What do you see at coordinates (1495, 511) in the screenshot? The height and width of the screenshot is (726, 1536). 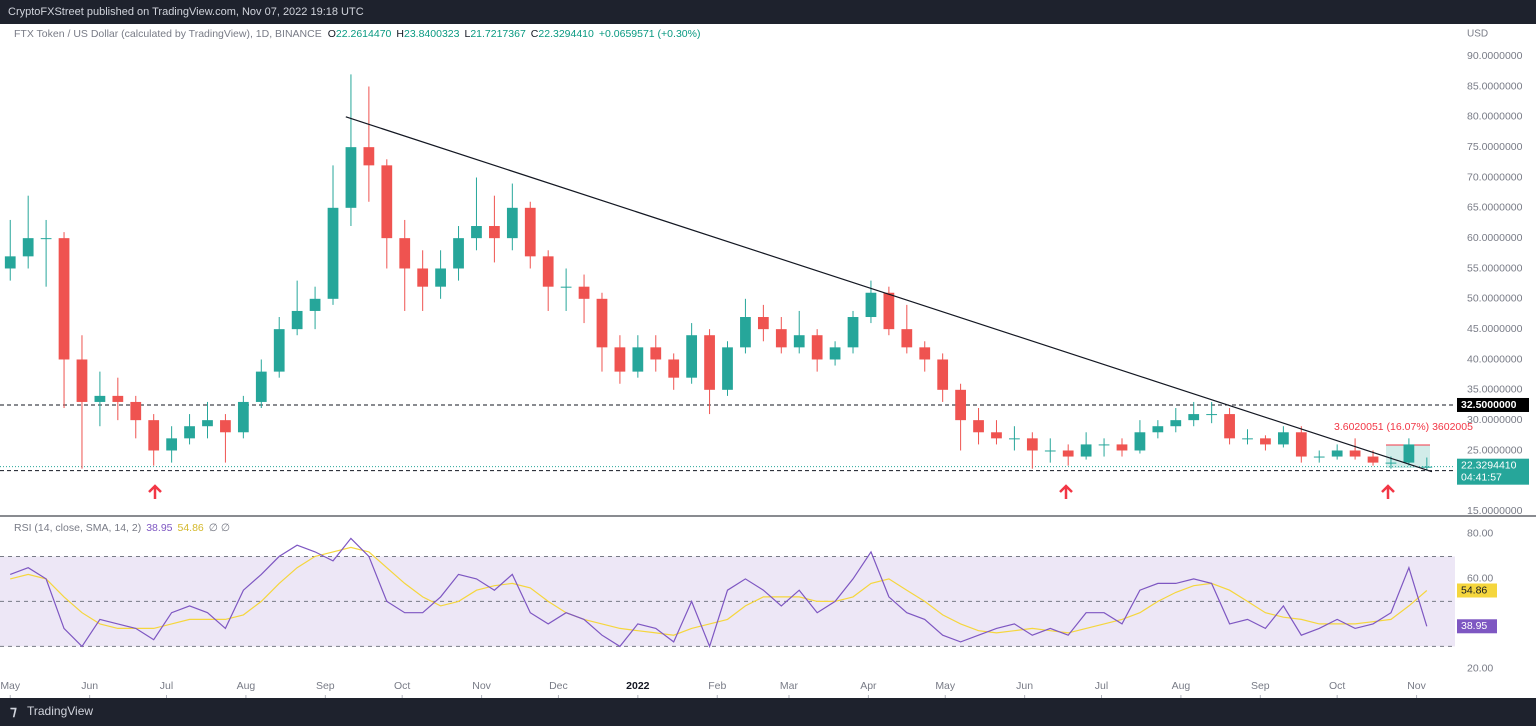 I see `y-tick-label: 15.0000000` at bounding box center [1495, 511].